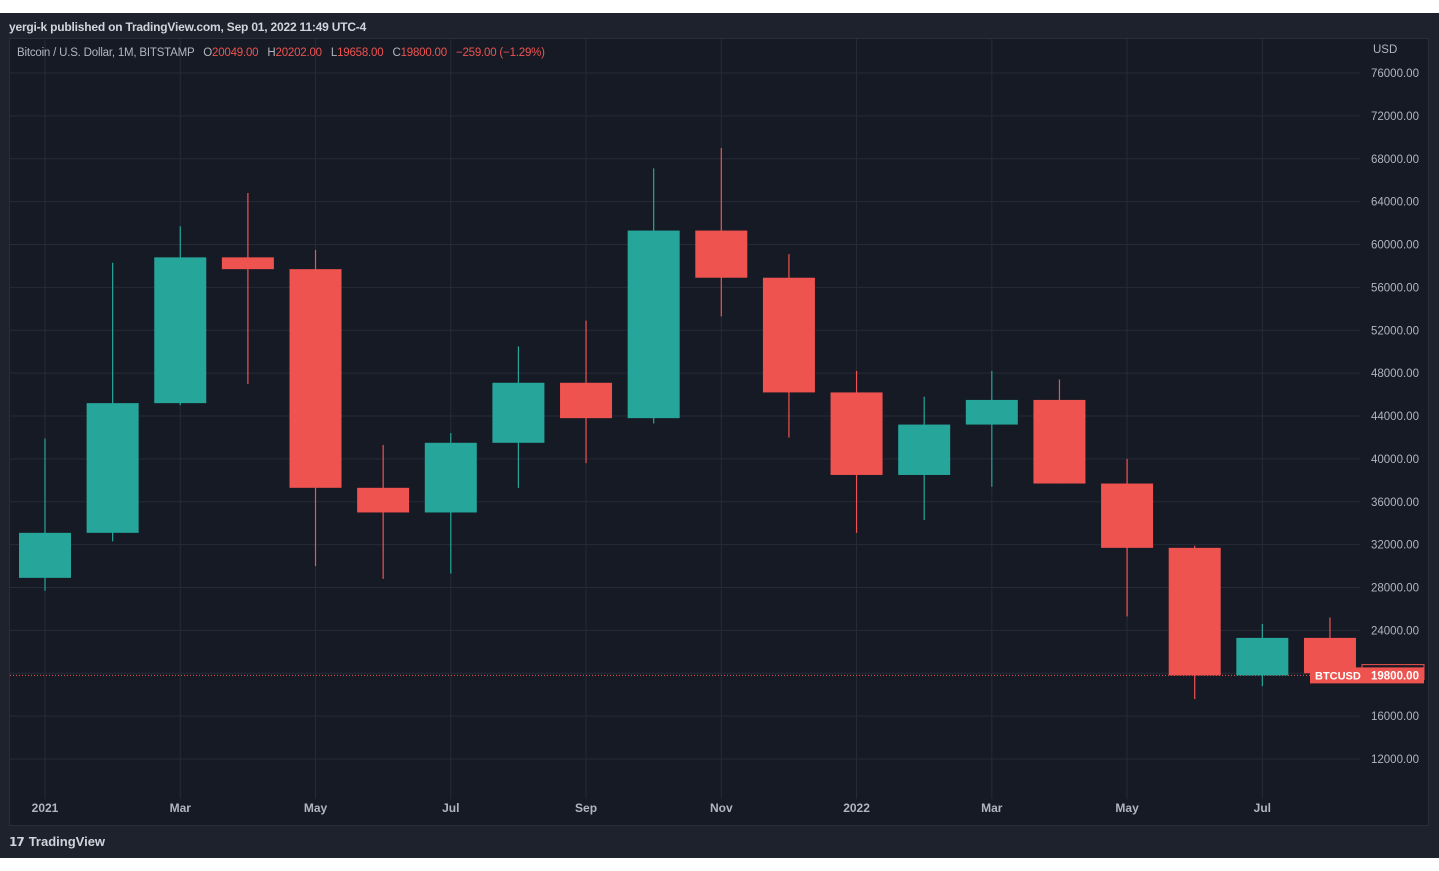 Image resolution: width=1439 pixels, height=871 pixels. I want to click on y-tick-label: 24000.00, so click(1395, 631).